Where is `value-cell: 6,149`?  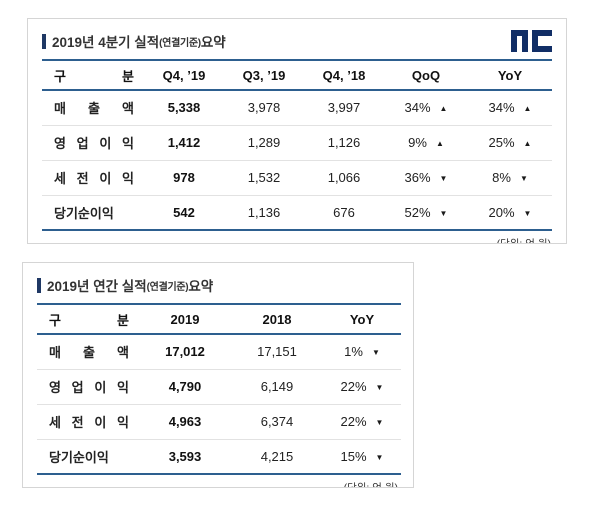 value-cell: 6,149 is located at coordinates (277, 386).